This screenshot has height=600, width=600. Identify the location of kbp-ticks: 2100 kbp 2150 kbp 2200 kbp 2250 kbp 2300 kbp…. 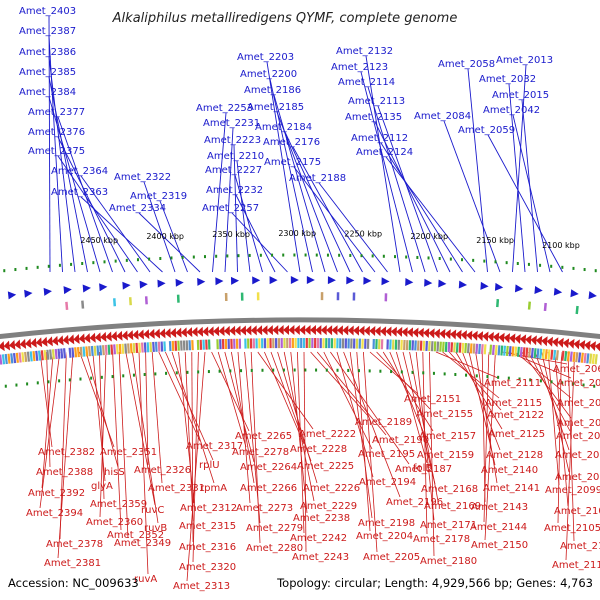
(329, 239).